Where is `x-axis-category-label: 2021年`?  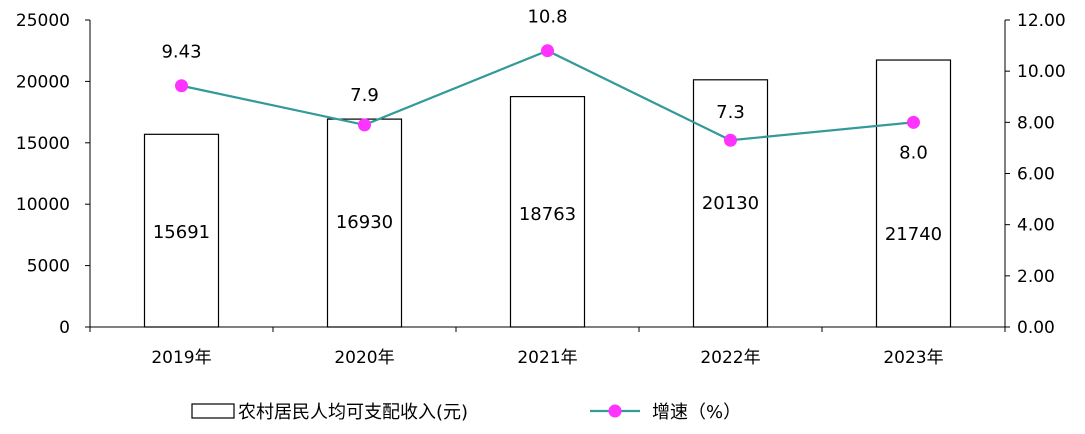 x-axis-category-label: 2021年 is located at coordinates (547, 358).